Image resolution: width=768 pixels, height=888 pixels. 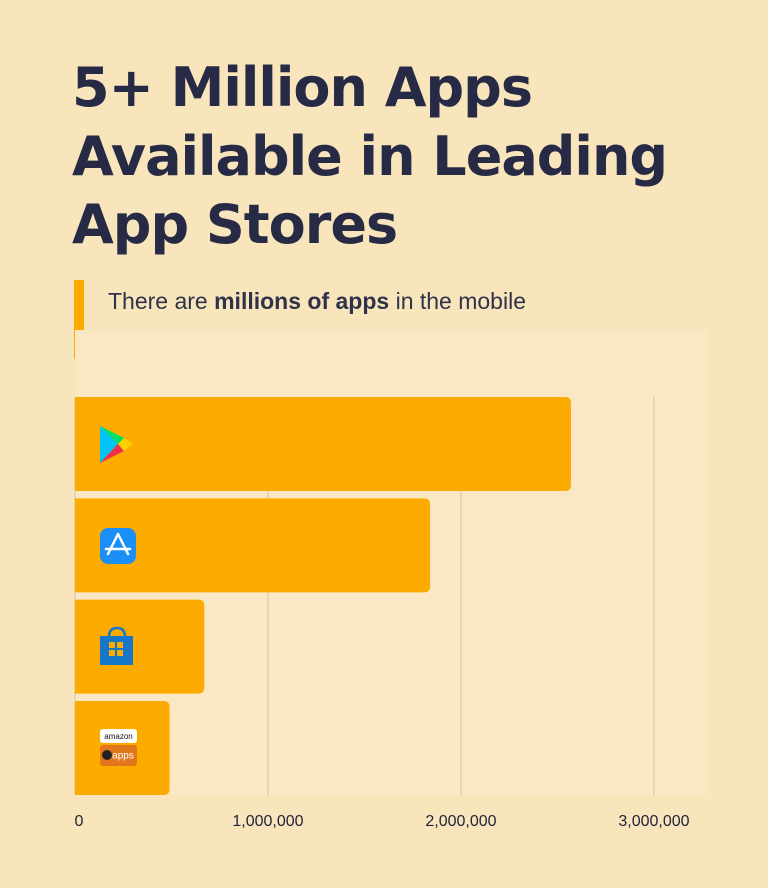 What do you see at coordinates (234, 224) in the screenshot?
I see `chart-title: App Stores` at bounding box center [234, 224].